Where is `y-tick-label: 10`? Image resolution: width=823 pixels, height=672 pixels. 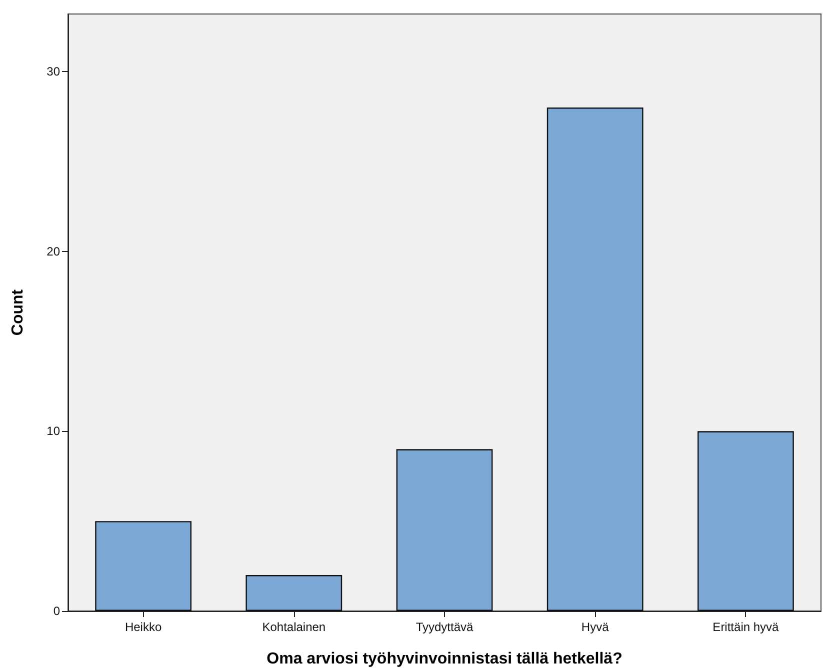
y-tick-label: 10 is located at coordinates (53, 431).